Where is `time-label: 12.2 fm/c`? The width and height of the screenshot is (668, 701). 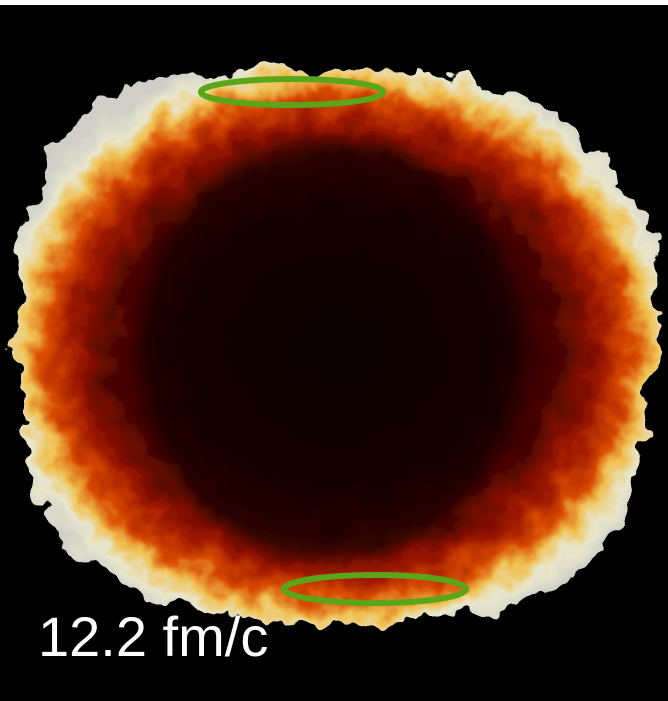 time-label: 12.2 fm/c is located at coordinates (153, 636).